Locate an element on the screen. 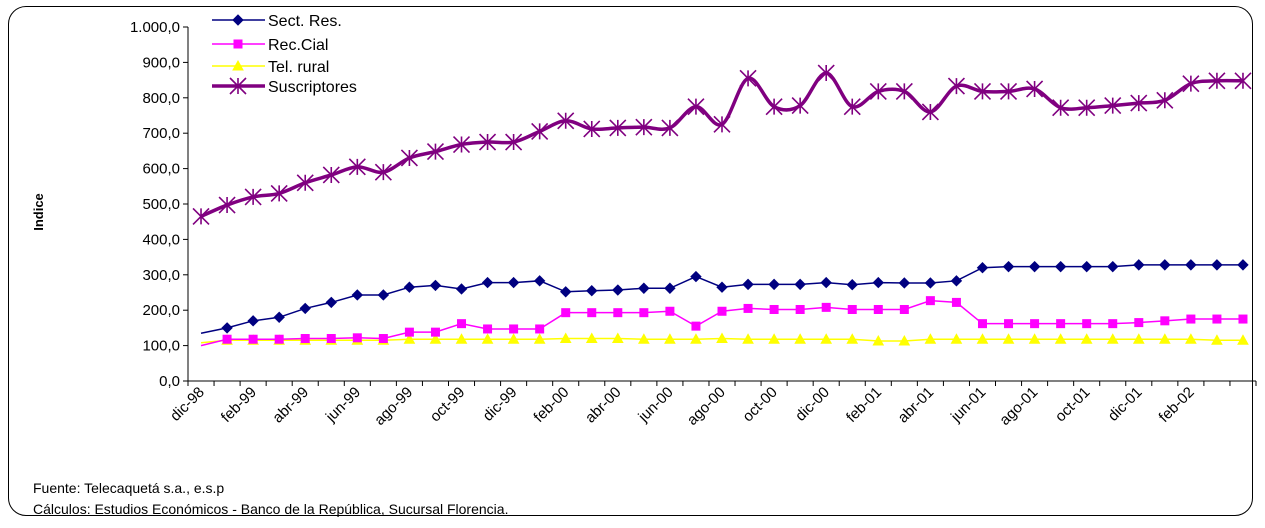 The image size is (1265, 528). x-tick-label: ago-00 is located at coordinates (706, 406).